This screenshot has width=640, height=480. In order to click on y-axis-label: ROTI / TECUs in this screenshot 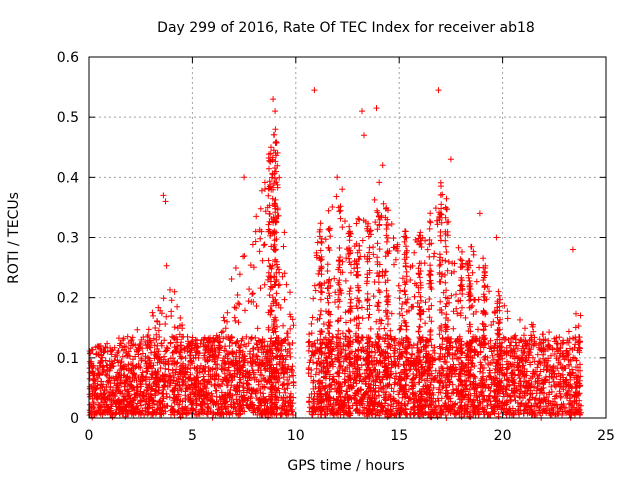, I will do `click(14, 238)`.